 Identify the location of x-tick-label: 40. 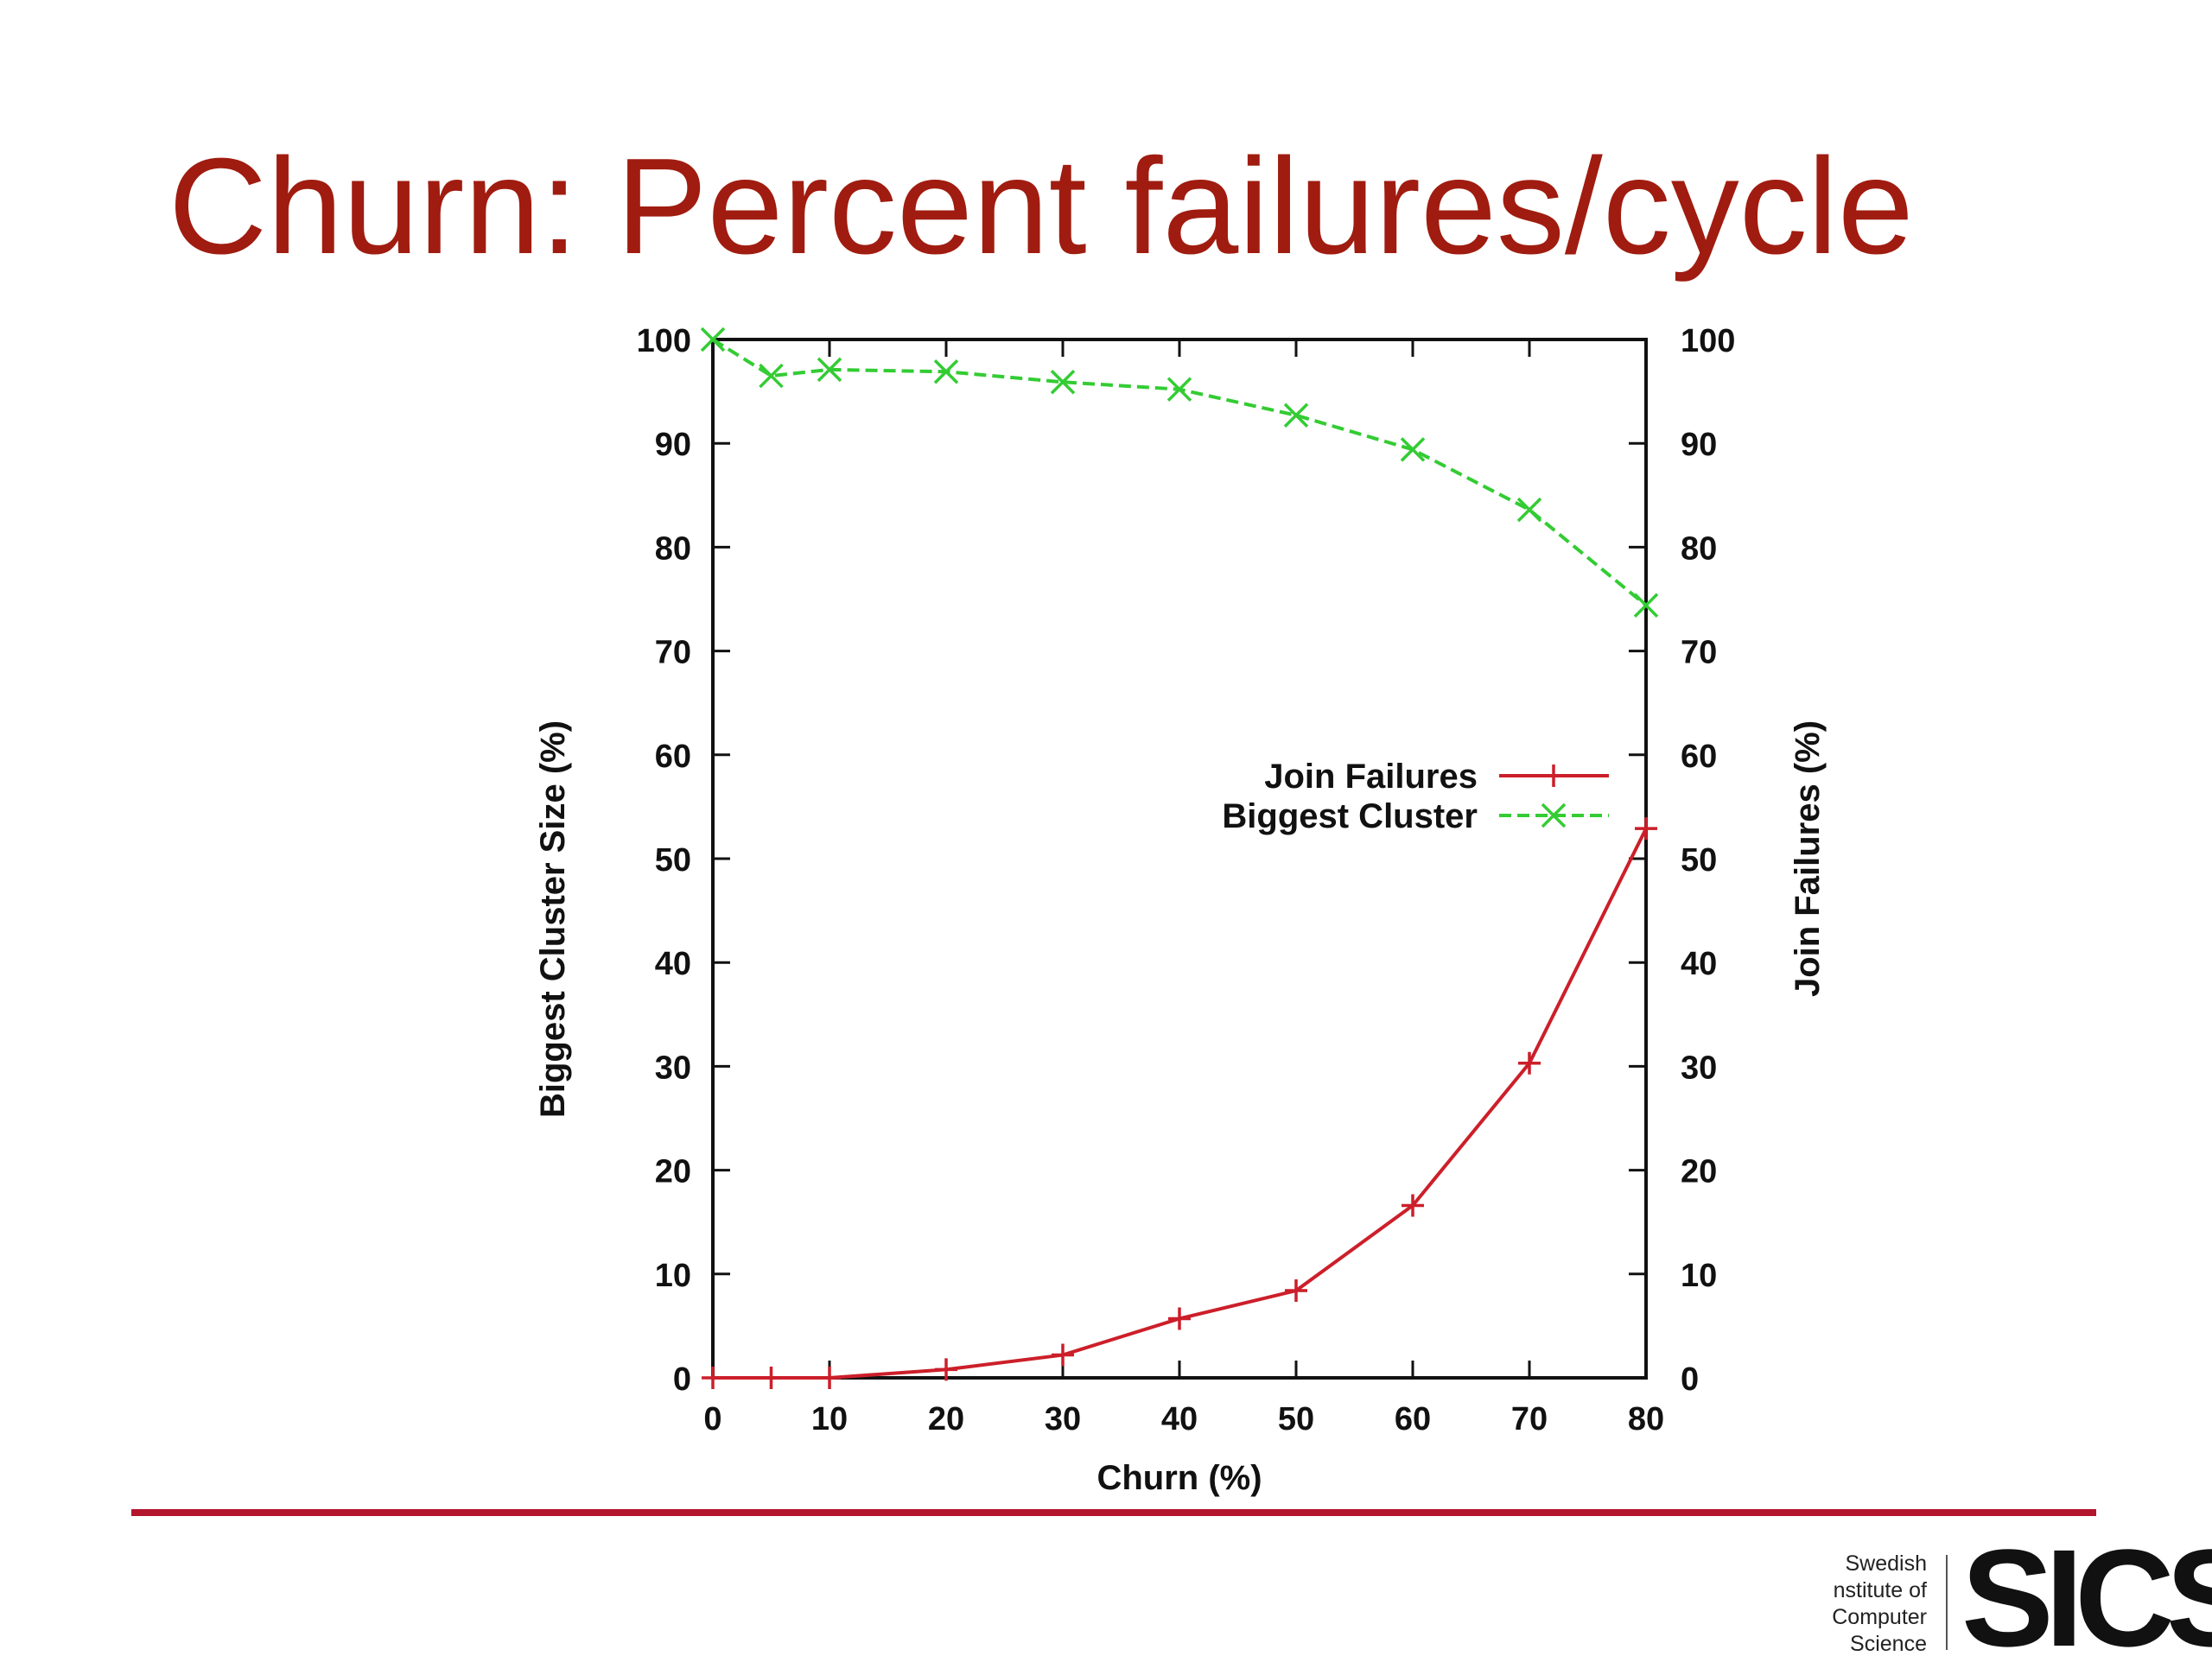
(1179, 1419).